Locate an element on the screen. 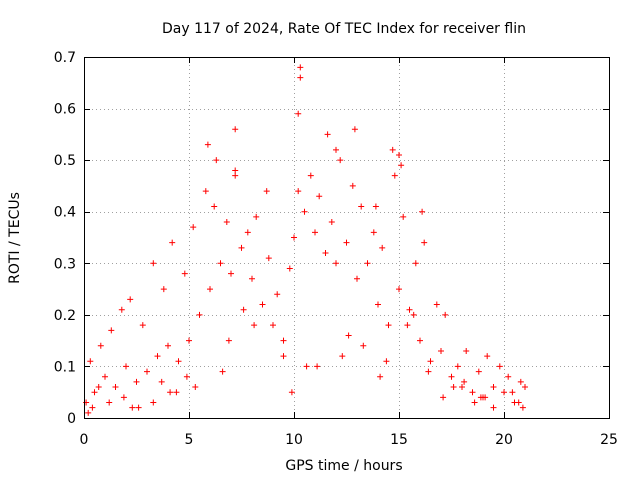  y-tick-labels: 0 0.1 0.2 0.3 0.4 0.5 0.6 0.7 is located at coordinates (65, 238).